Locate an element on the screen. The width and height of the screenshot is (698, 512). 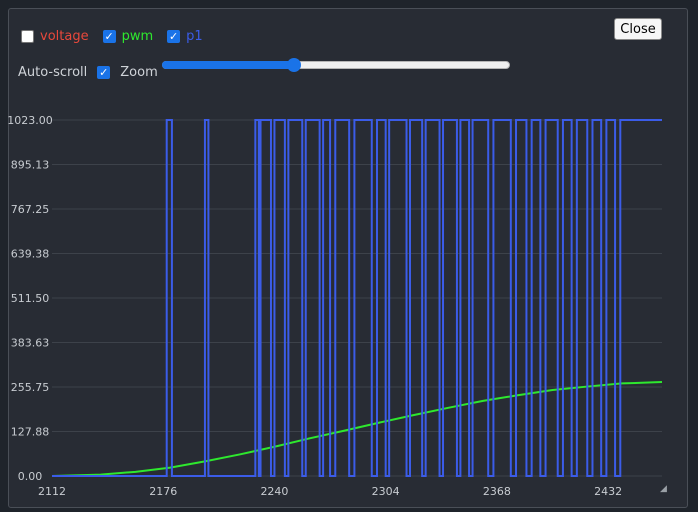
pwm-label: pwm is located at coordinates (137, 36).